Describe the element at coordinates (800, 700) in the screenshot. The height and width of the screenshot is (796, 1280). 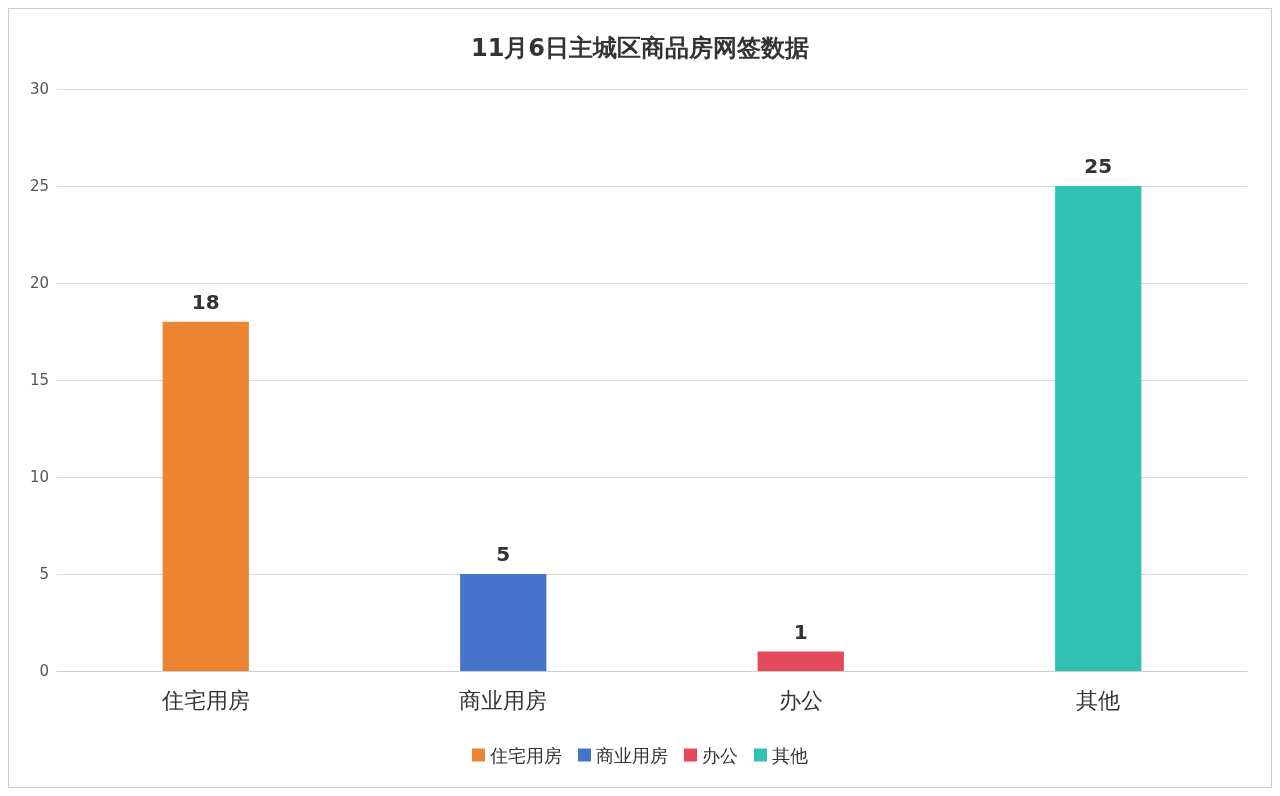
I see `x-tick-label: 办公` at that location.